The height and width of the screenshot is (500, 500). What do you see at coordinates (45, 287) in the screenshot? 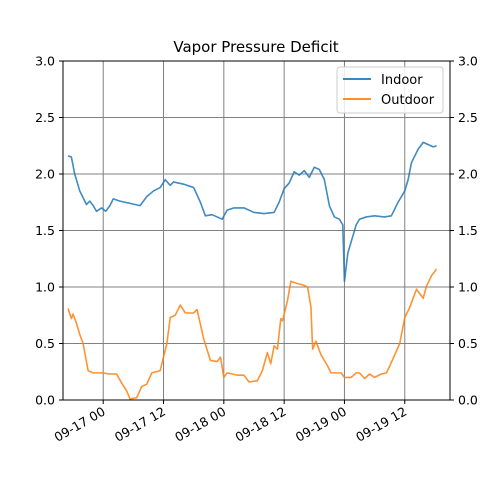
I see `y-tick-label-left: 1.0` at bounding box center [45, 287].